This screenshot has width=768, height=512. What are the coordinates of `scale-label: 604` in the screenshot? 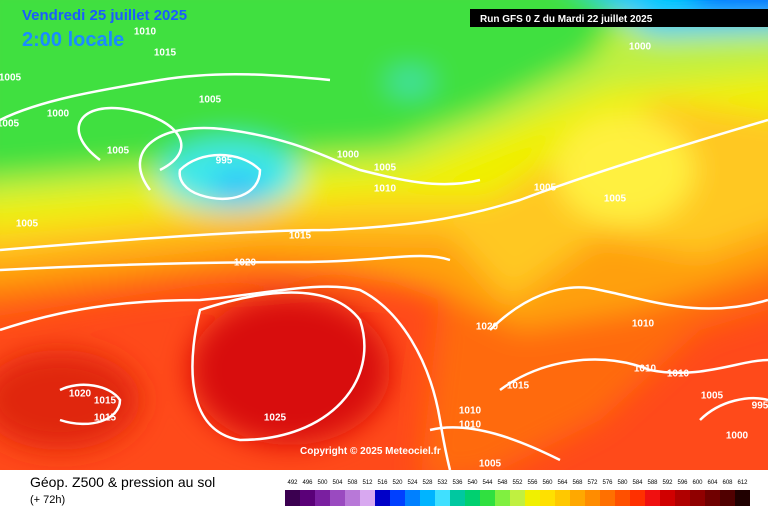 It's located at (712, 483).